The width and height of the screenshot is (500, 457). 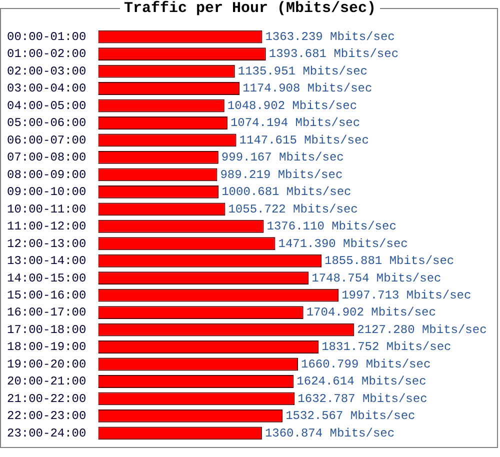 What do you see at coordinates (295, 123) in the screenshot?
I see `data-label: 1074.194 Mbits/sec` at bounding box center [295, 123].